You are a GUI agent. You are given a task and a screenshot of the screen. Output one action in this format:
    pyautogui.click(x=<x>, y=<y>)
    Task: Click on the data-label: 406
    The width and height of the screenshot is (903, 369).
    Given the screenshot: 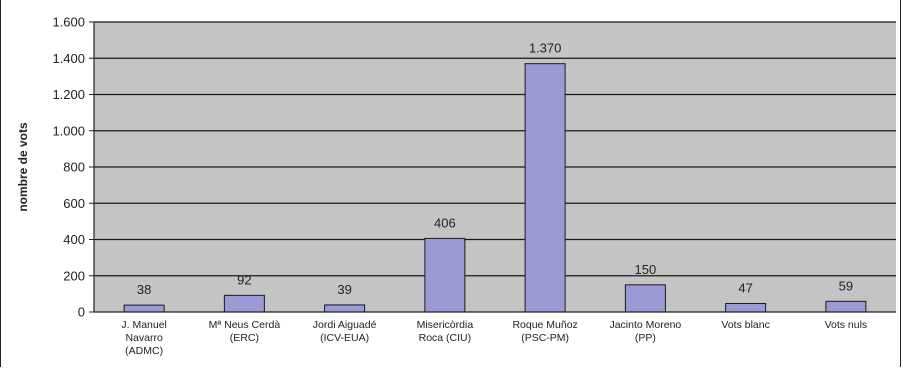 What is the action you would take?
    pyautogui.click(x=445, y=222)
    